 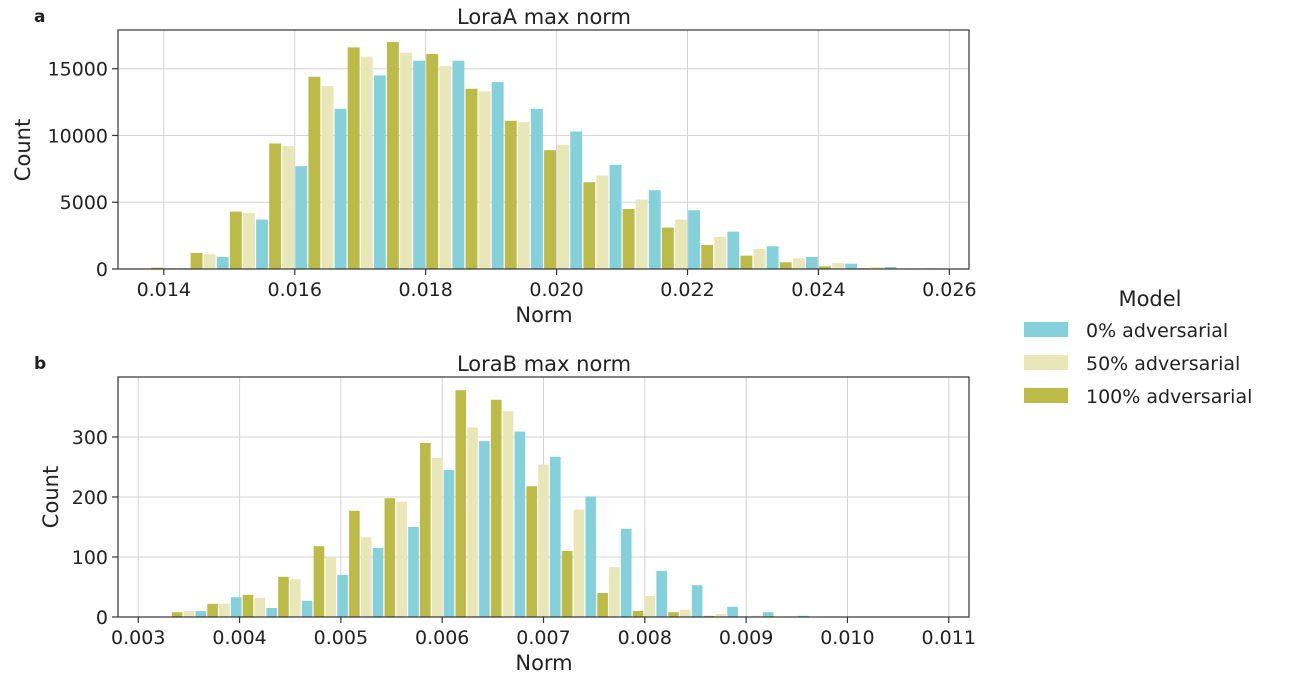 I want to click on panel-b-x-tick-label: 0.003, so click(x=138, y=638).